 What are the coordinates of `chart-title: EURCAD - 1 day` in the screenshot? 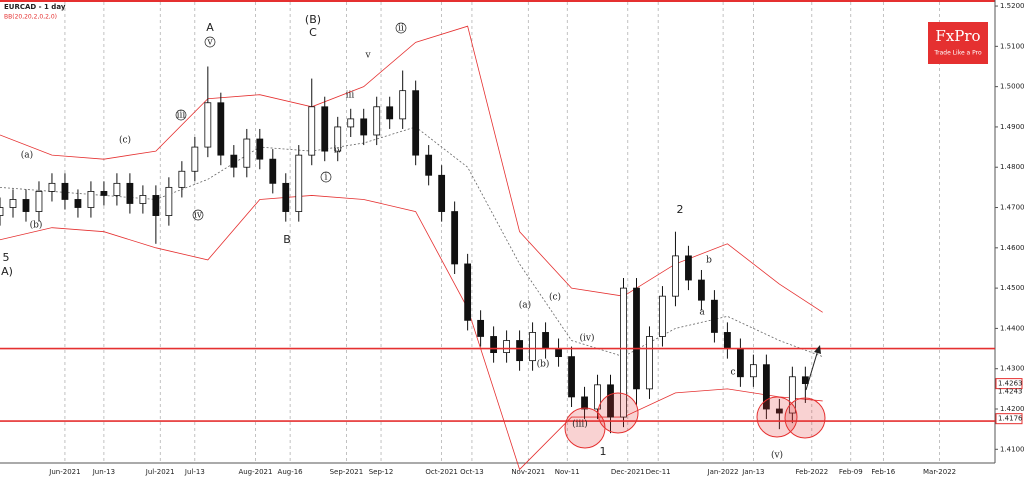 It's located at (35, 7).